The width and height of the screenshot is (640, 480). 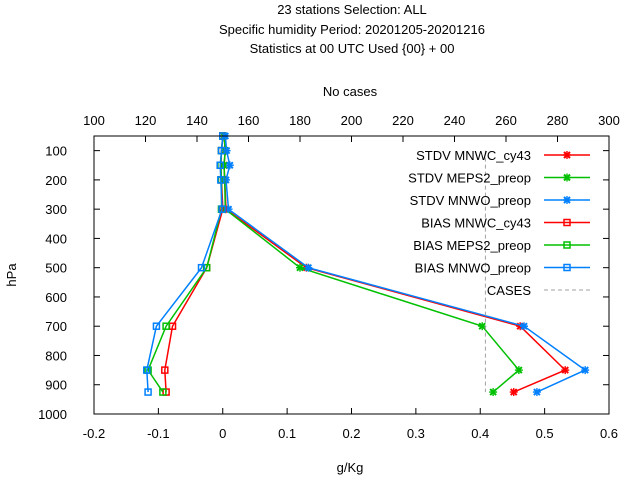 What do you see at coordinates (538, 290) in the screenshot?
I see `legend-item: CASES` at bounding box center [538, 290].